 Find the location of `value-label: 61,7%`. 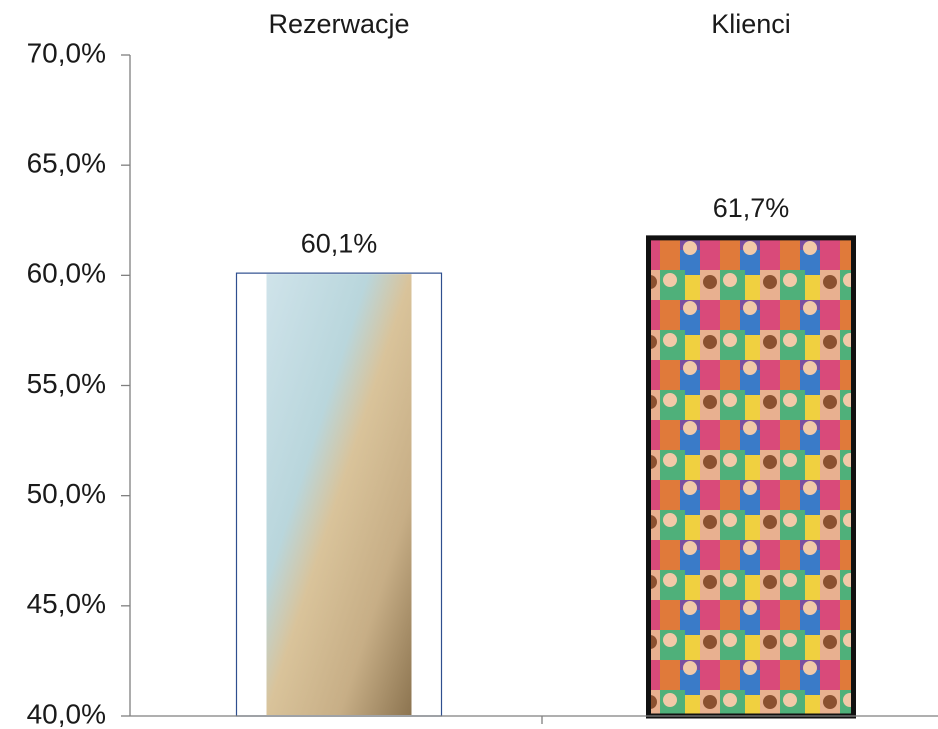

value-label: 61,7% is located at coordinates (751, 208).